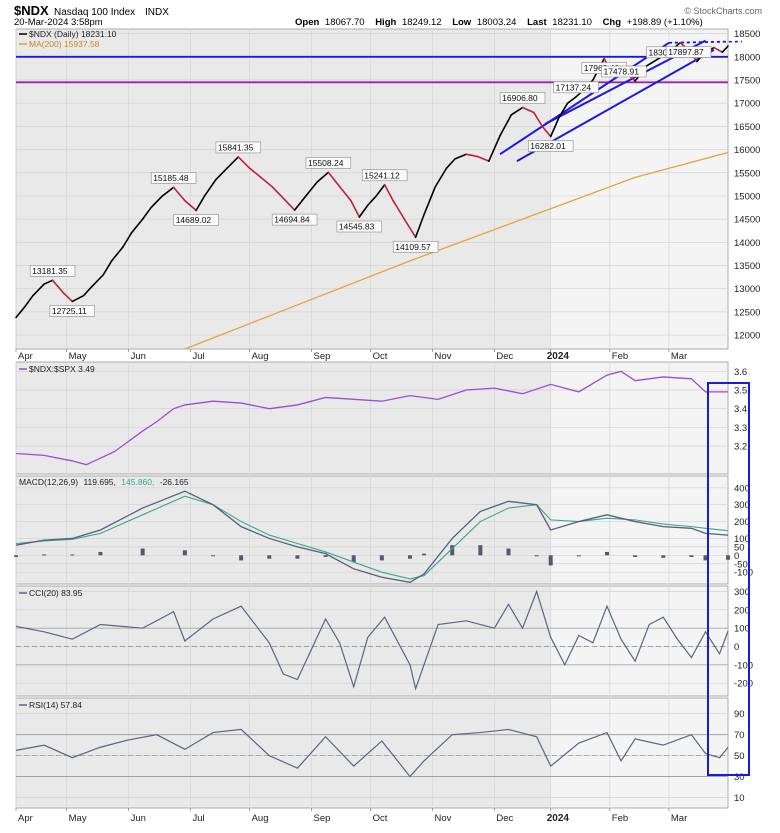 This screenshot has height=833, width=780. What do you see at coordinates (31, 10) in the screenshot?
I see `symbol-title: $NDX` at bounding box center [31, 10].